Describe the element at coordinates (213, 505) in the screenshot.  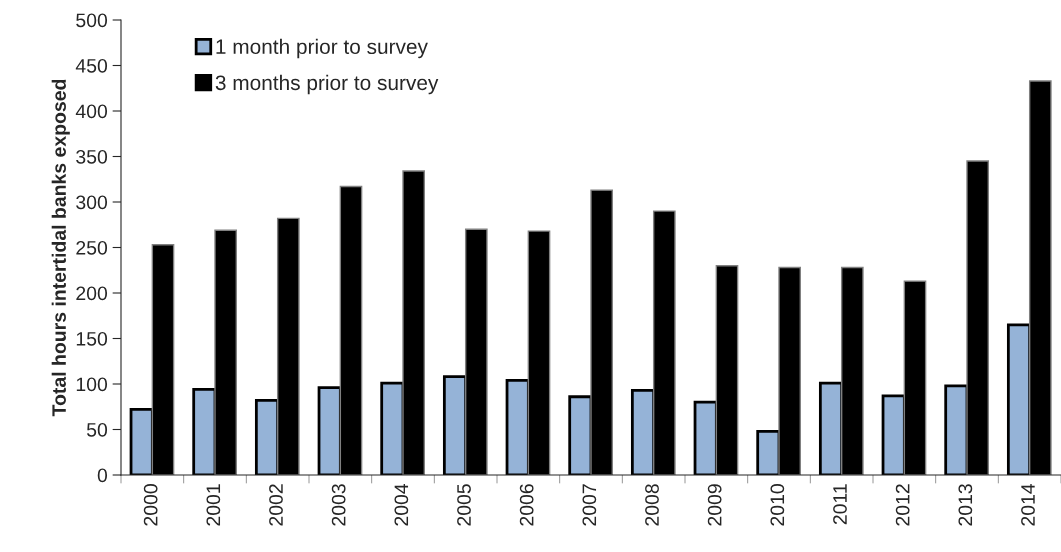
I see `x-tick-label: 2001` at that location.